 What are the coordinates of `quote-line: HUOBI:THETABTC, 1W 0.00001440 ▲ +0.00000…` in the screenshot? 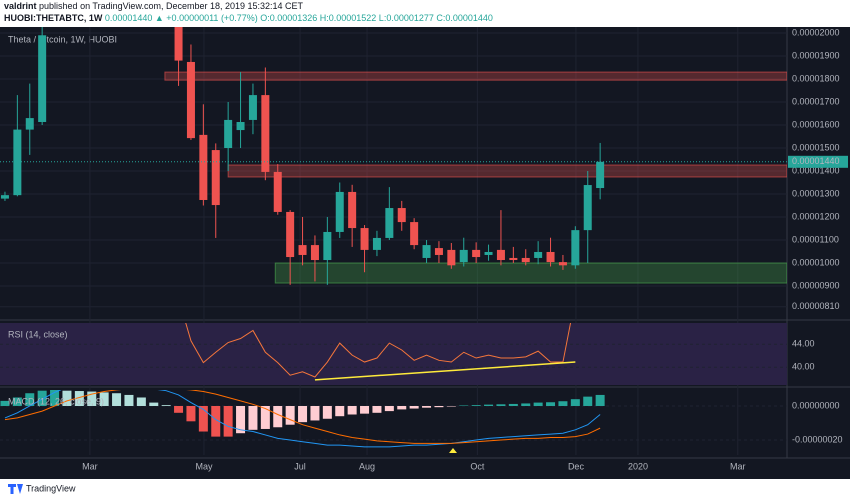 It's located at (248, 18).